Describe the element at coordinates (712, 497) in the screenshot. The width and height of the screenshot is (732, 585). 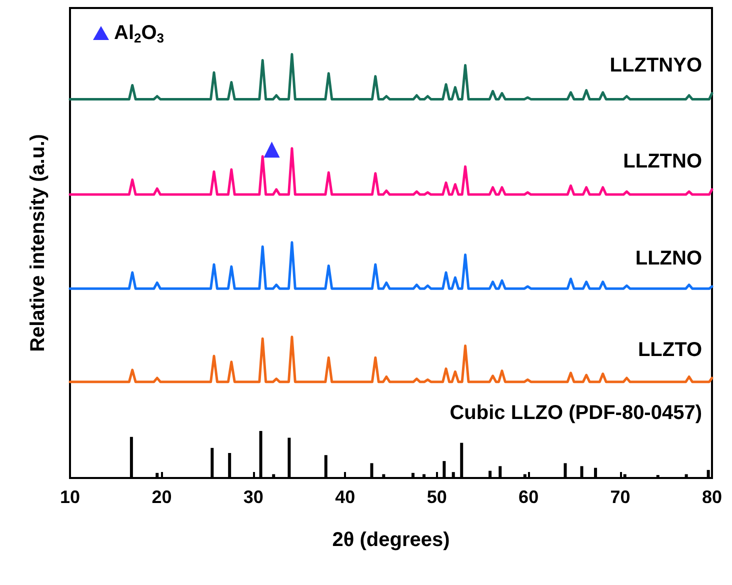
I see `x-tick-label: 80` at that location.